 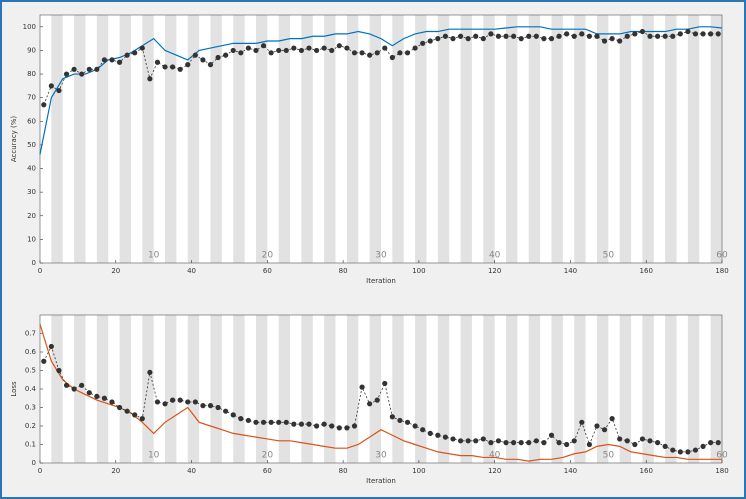 I want to click on y-tick-label: 100, so click(x=29, y=27).